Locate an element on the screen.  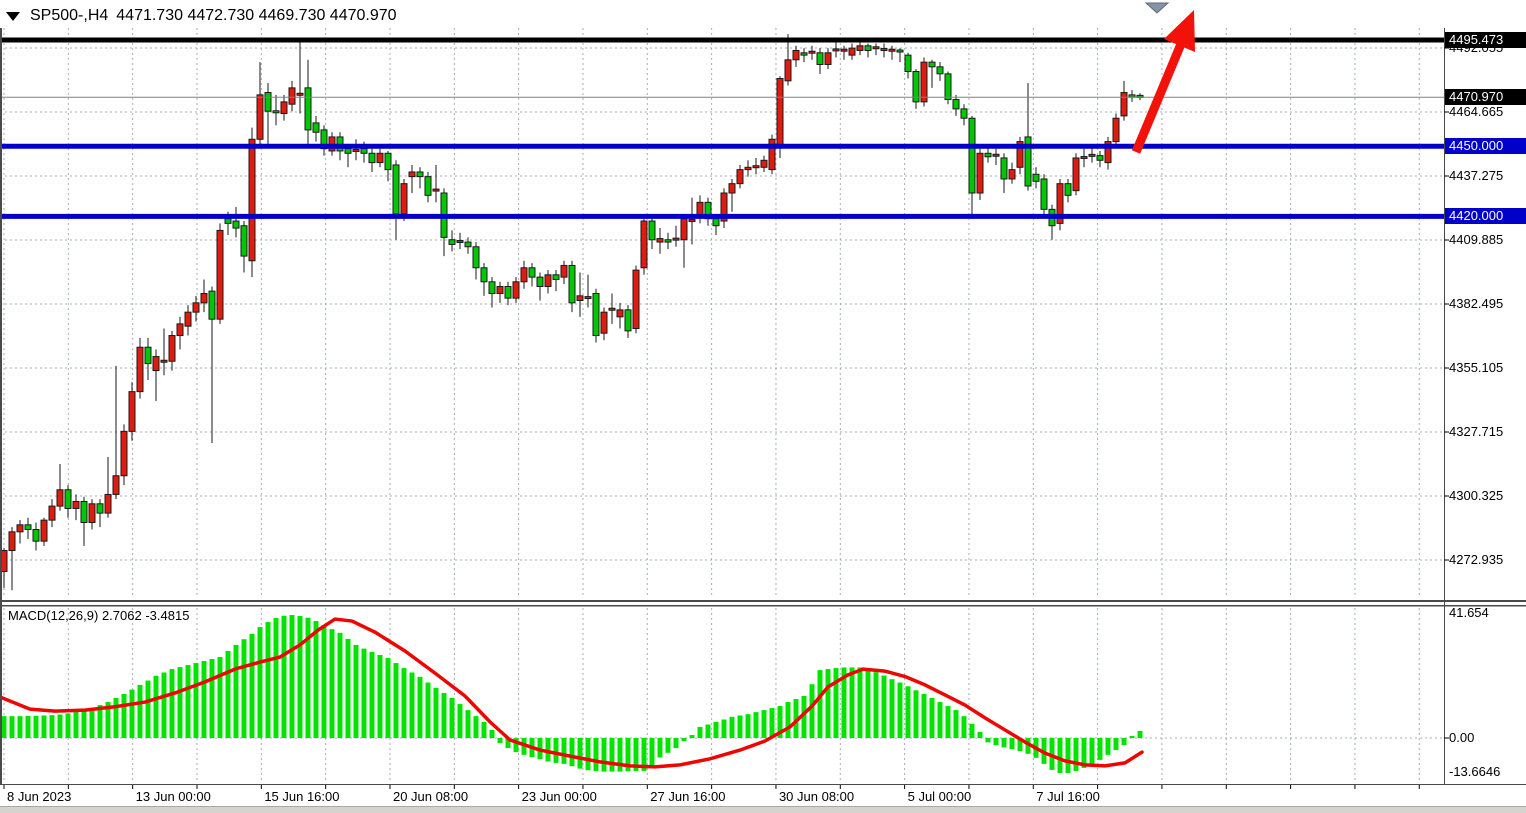
top-marker-triangle-icon is located at coordinates (1157, 8).